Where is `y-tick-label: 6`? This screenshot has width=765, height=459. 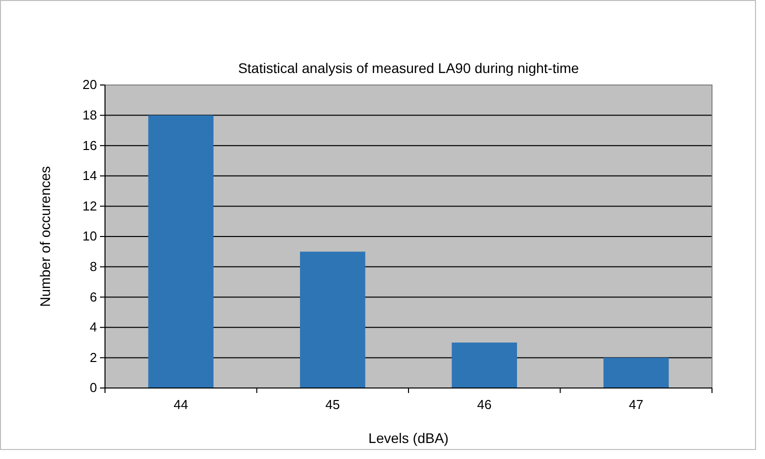 y-tick-label: 6 is located at coordinates (93, 296).